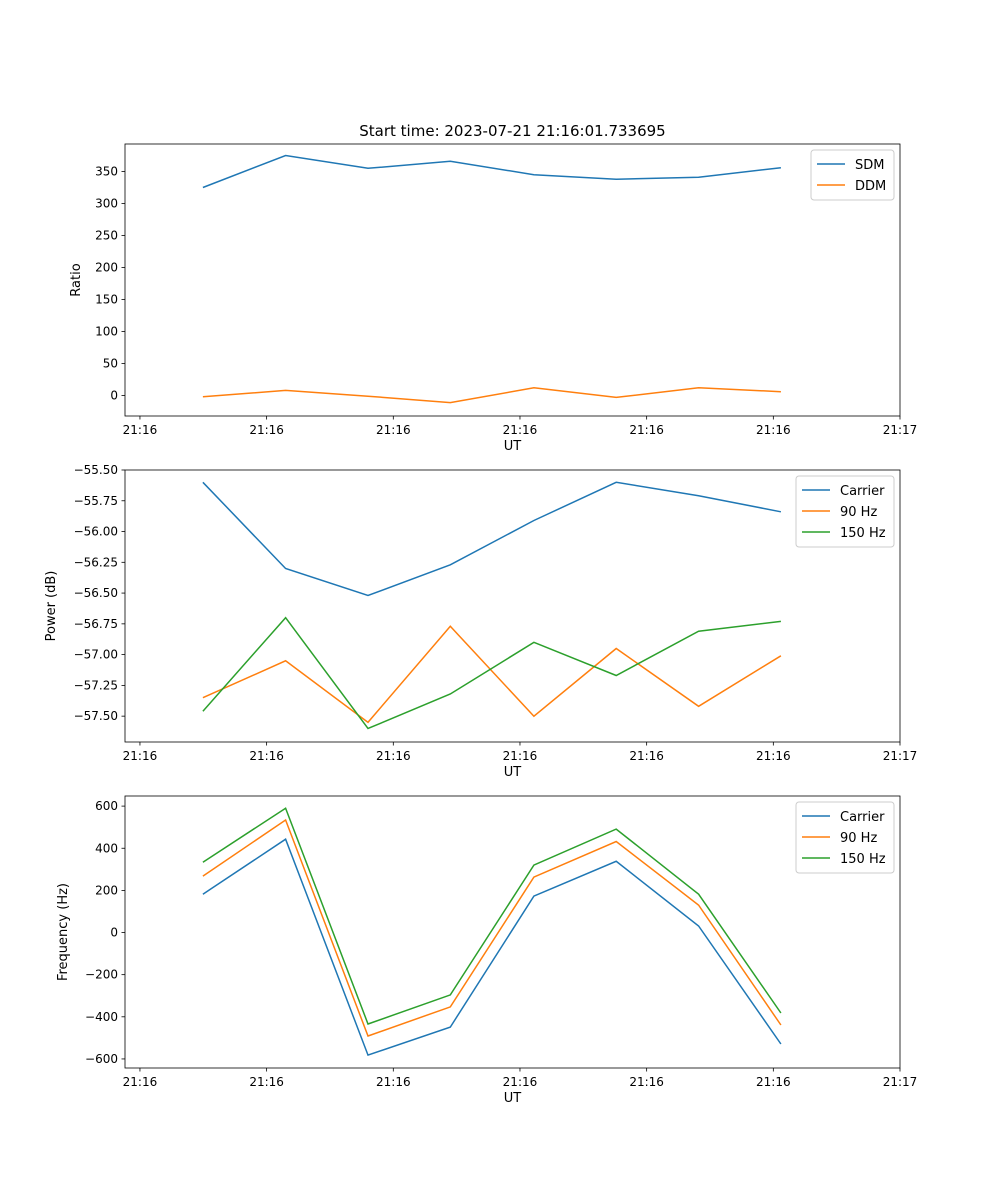 This screenshot has width=1000, height=1204. Describe the element at coordinates (106, 236) in the screenshot. I see `y-tick-label: 250` at that location.